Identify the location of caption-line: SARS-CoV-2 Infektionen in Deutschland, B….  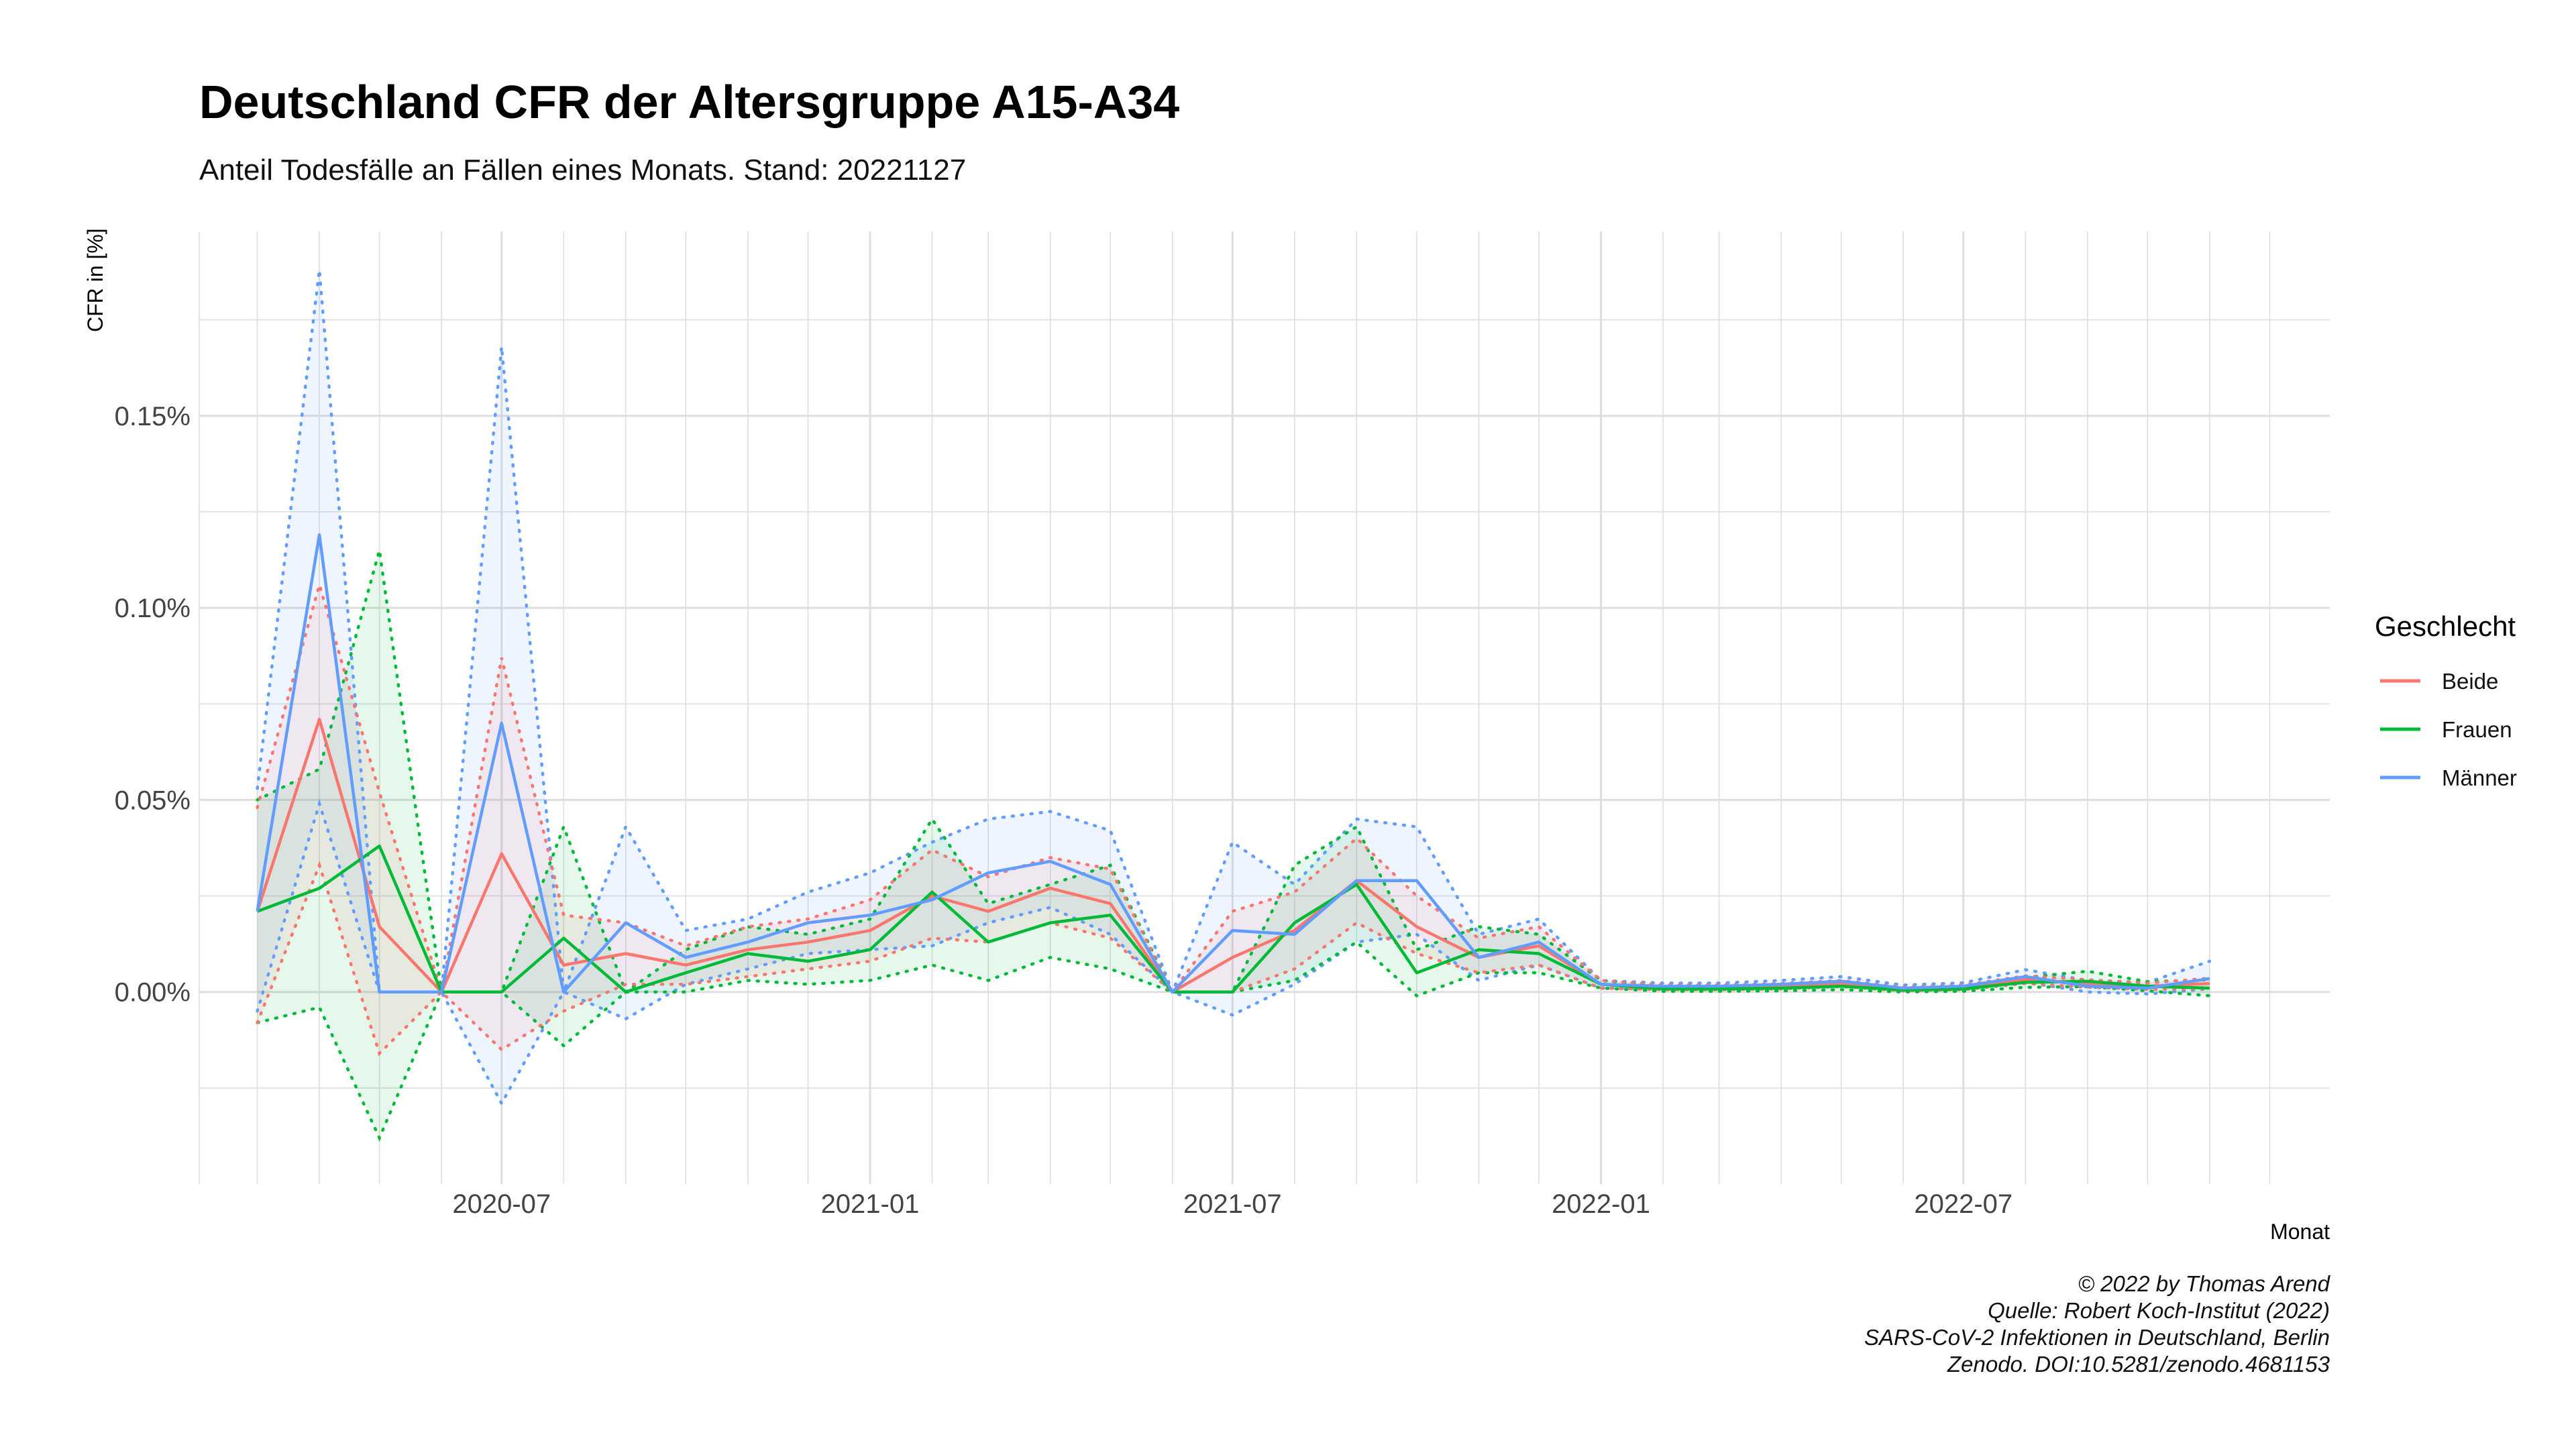
(2097, 1337).